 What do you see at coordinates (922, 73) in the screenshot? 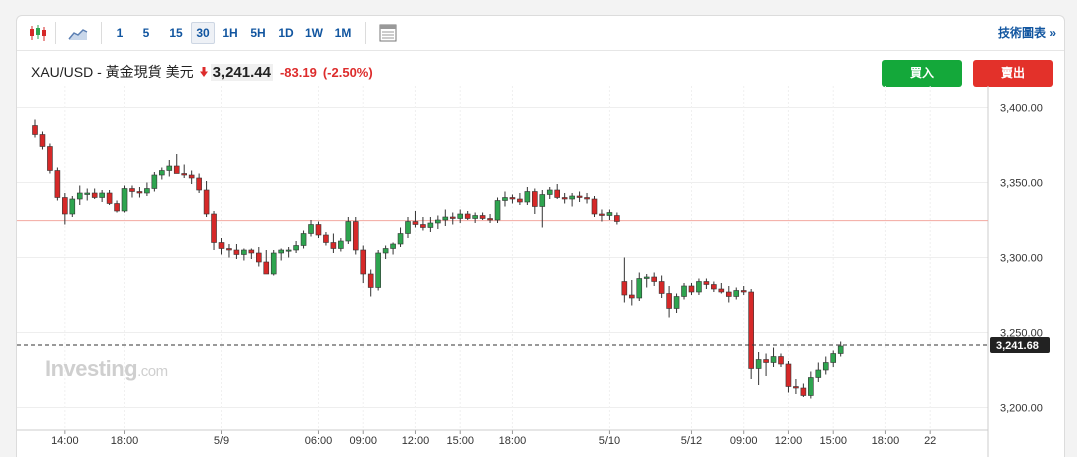
I see `buy-button: 買入` at bounding box center [922, 73].